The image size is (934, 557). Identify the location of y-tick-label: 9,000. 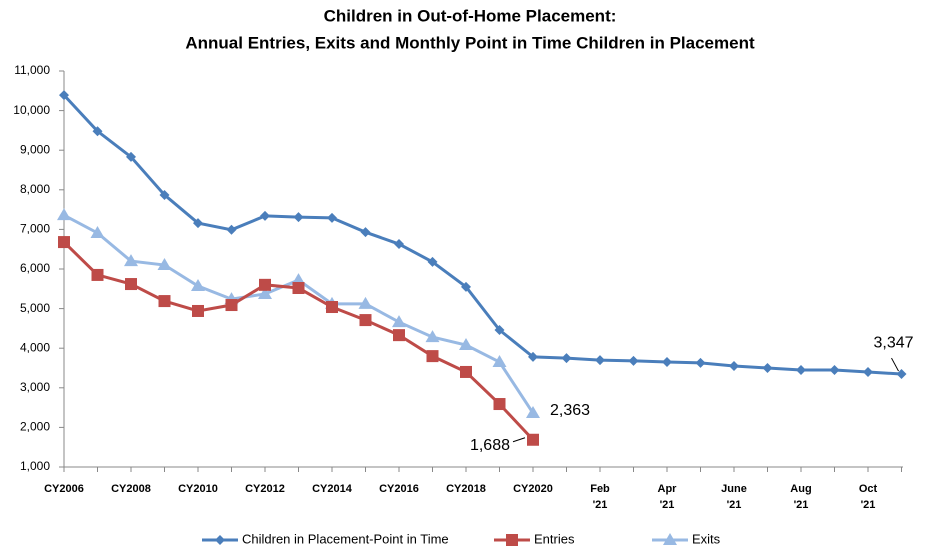
(35, 149).